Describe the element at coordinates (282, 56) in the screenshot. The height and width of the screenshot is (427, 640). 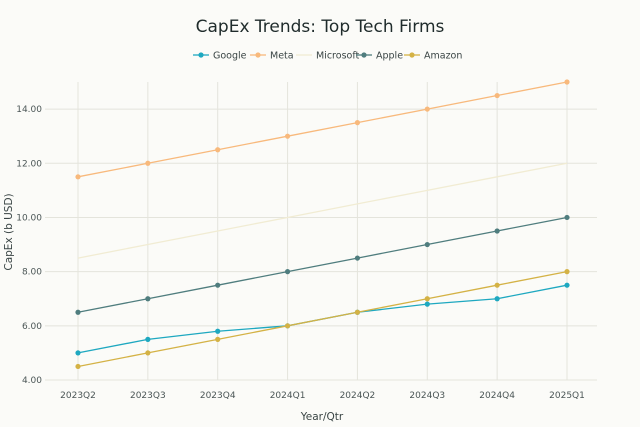
I see `legend-label: Meta` at that location.